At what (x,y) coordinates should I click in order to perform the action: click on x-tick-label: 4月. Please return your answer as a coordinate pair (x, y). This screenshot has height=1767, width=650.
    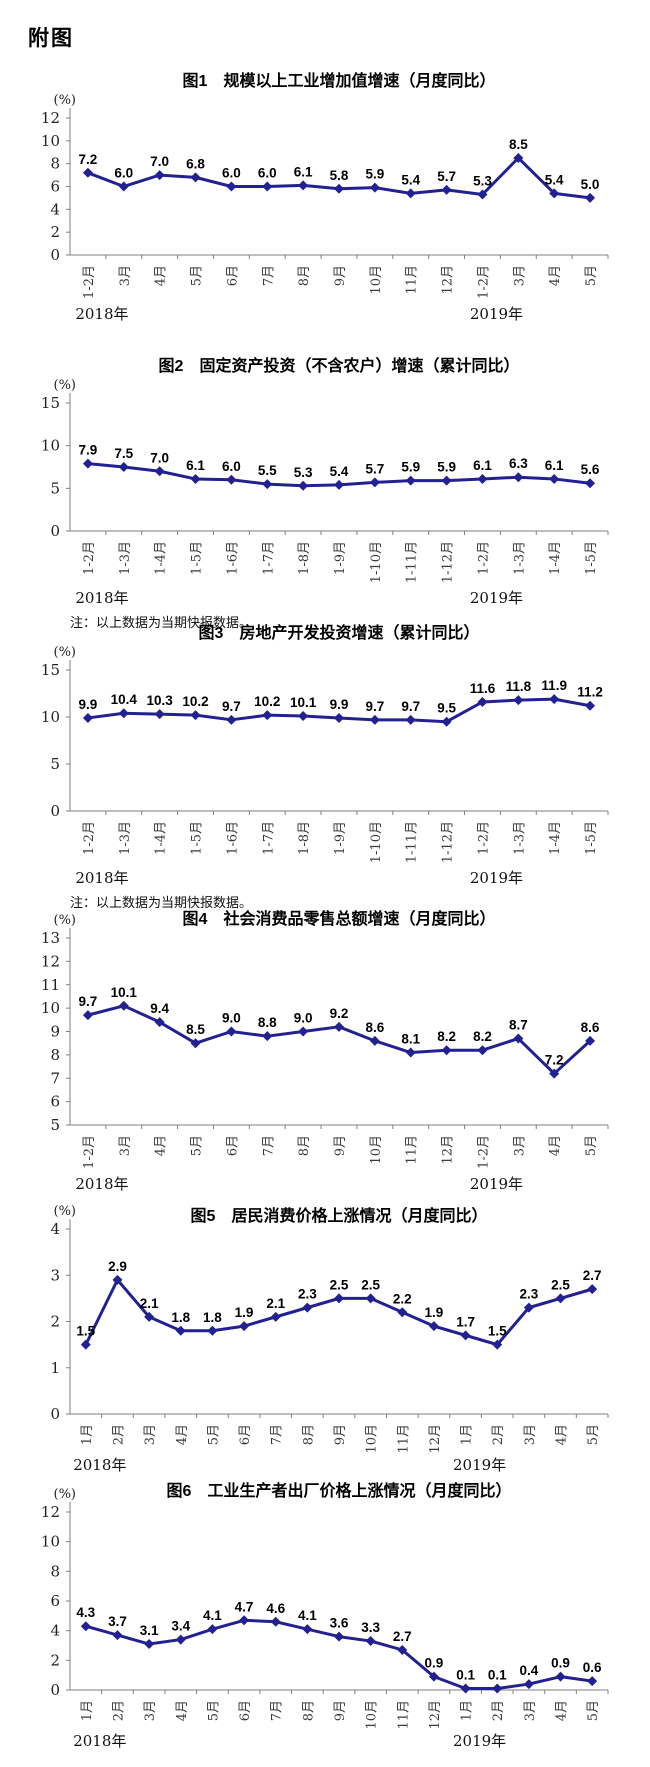
    Looking at the image, I should click on (562, 1710).